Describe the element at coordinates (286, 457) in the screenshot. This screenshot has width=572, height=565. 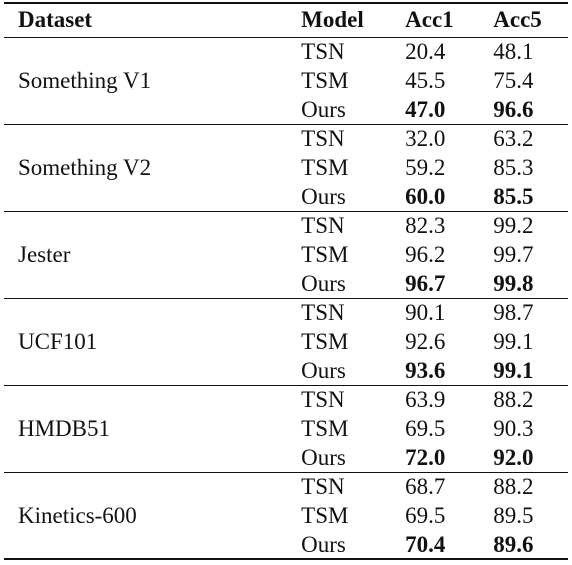
I see `table-row: Ours 72.0 92.0` at that location.